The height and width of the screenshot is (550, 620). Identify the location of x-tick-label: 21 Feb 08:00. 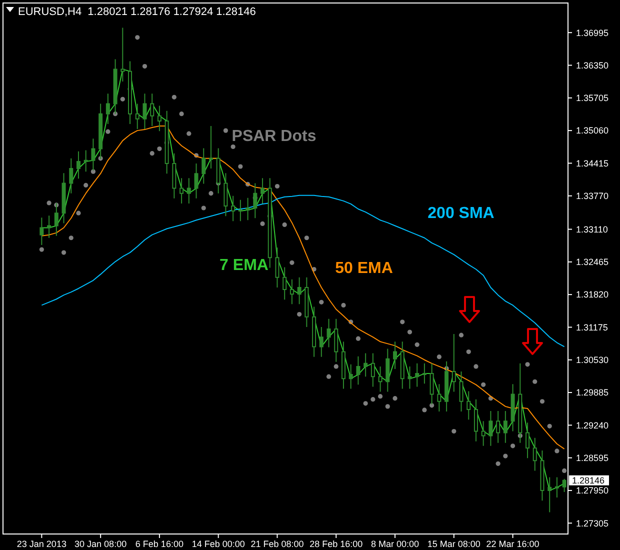
(277, 544).